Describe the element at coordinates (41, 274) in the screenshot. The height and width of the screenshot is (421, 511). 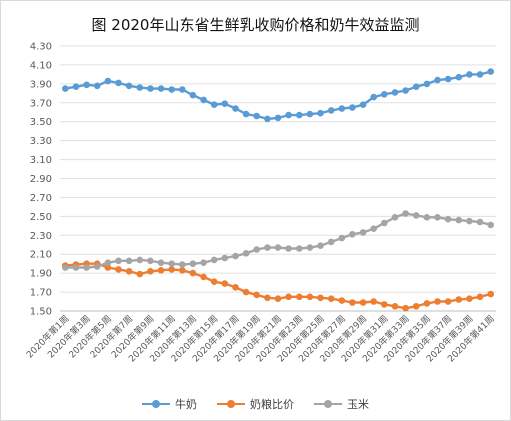
I see `y-tick-label: 1.90` at that location.